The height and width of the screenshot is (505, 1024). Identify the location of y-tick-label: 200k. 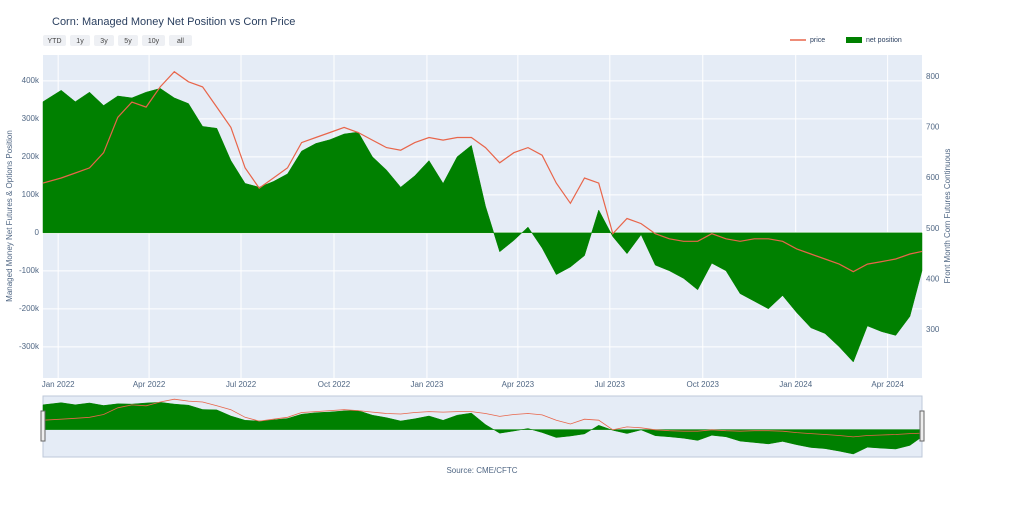
(31, 156).